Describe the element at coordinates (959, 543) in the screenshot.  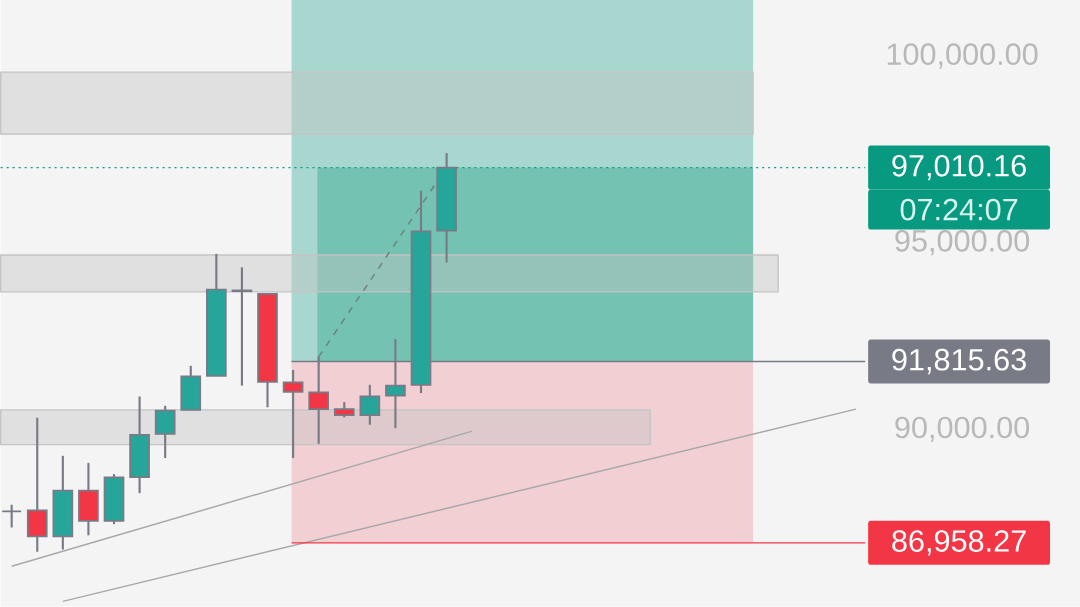
I see `ref-line-label: 86,958.27` at that location.